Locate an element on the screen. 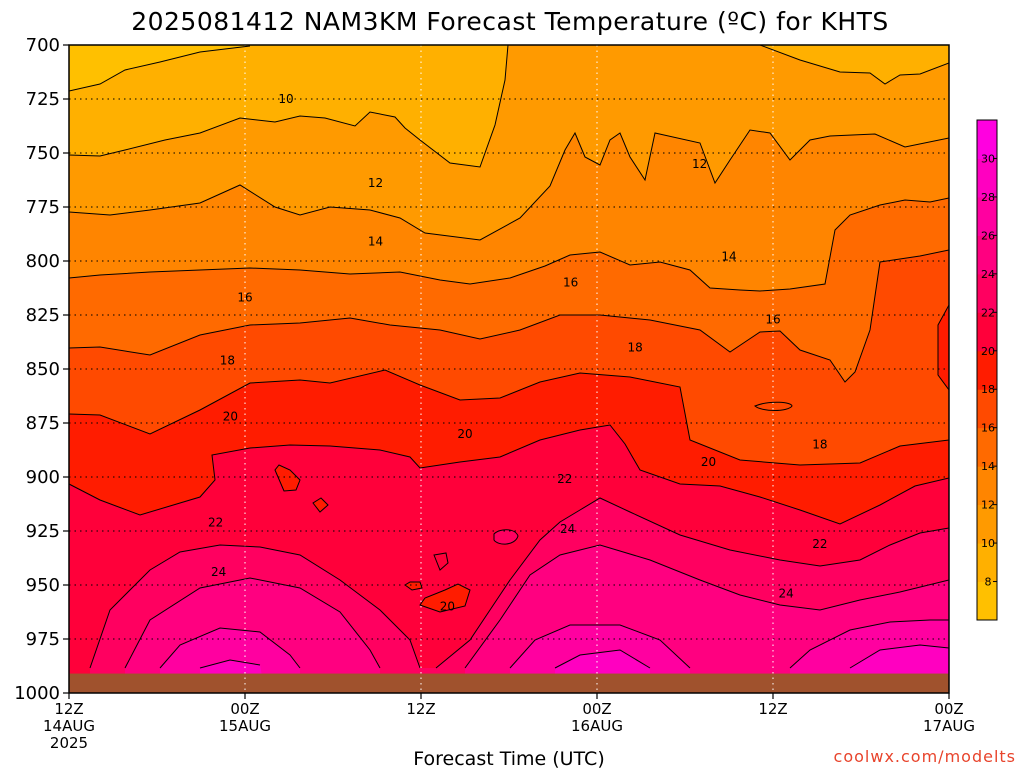  colorbar-tick-label: 30 is located at coordinates (988, 158).